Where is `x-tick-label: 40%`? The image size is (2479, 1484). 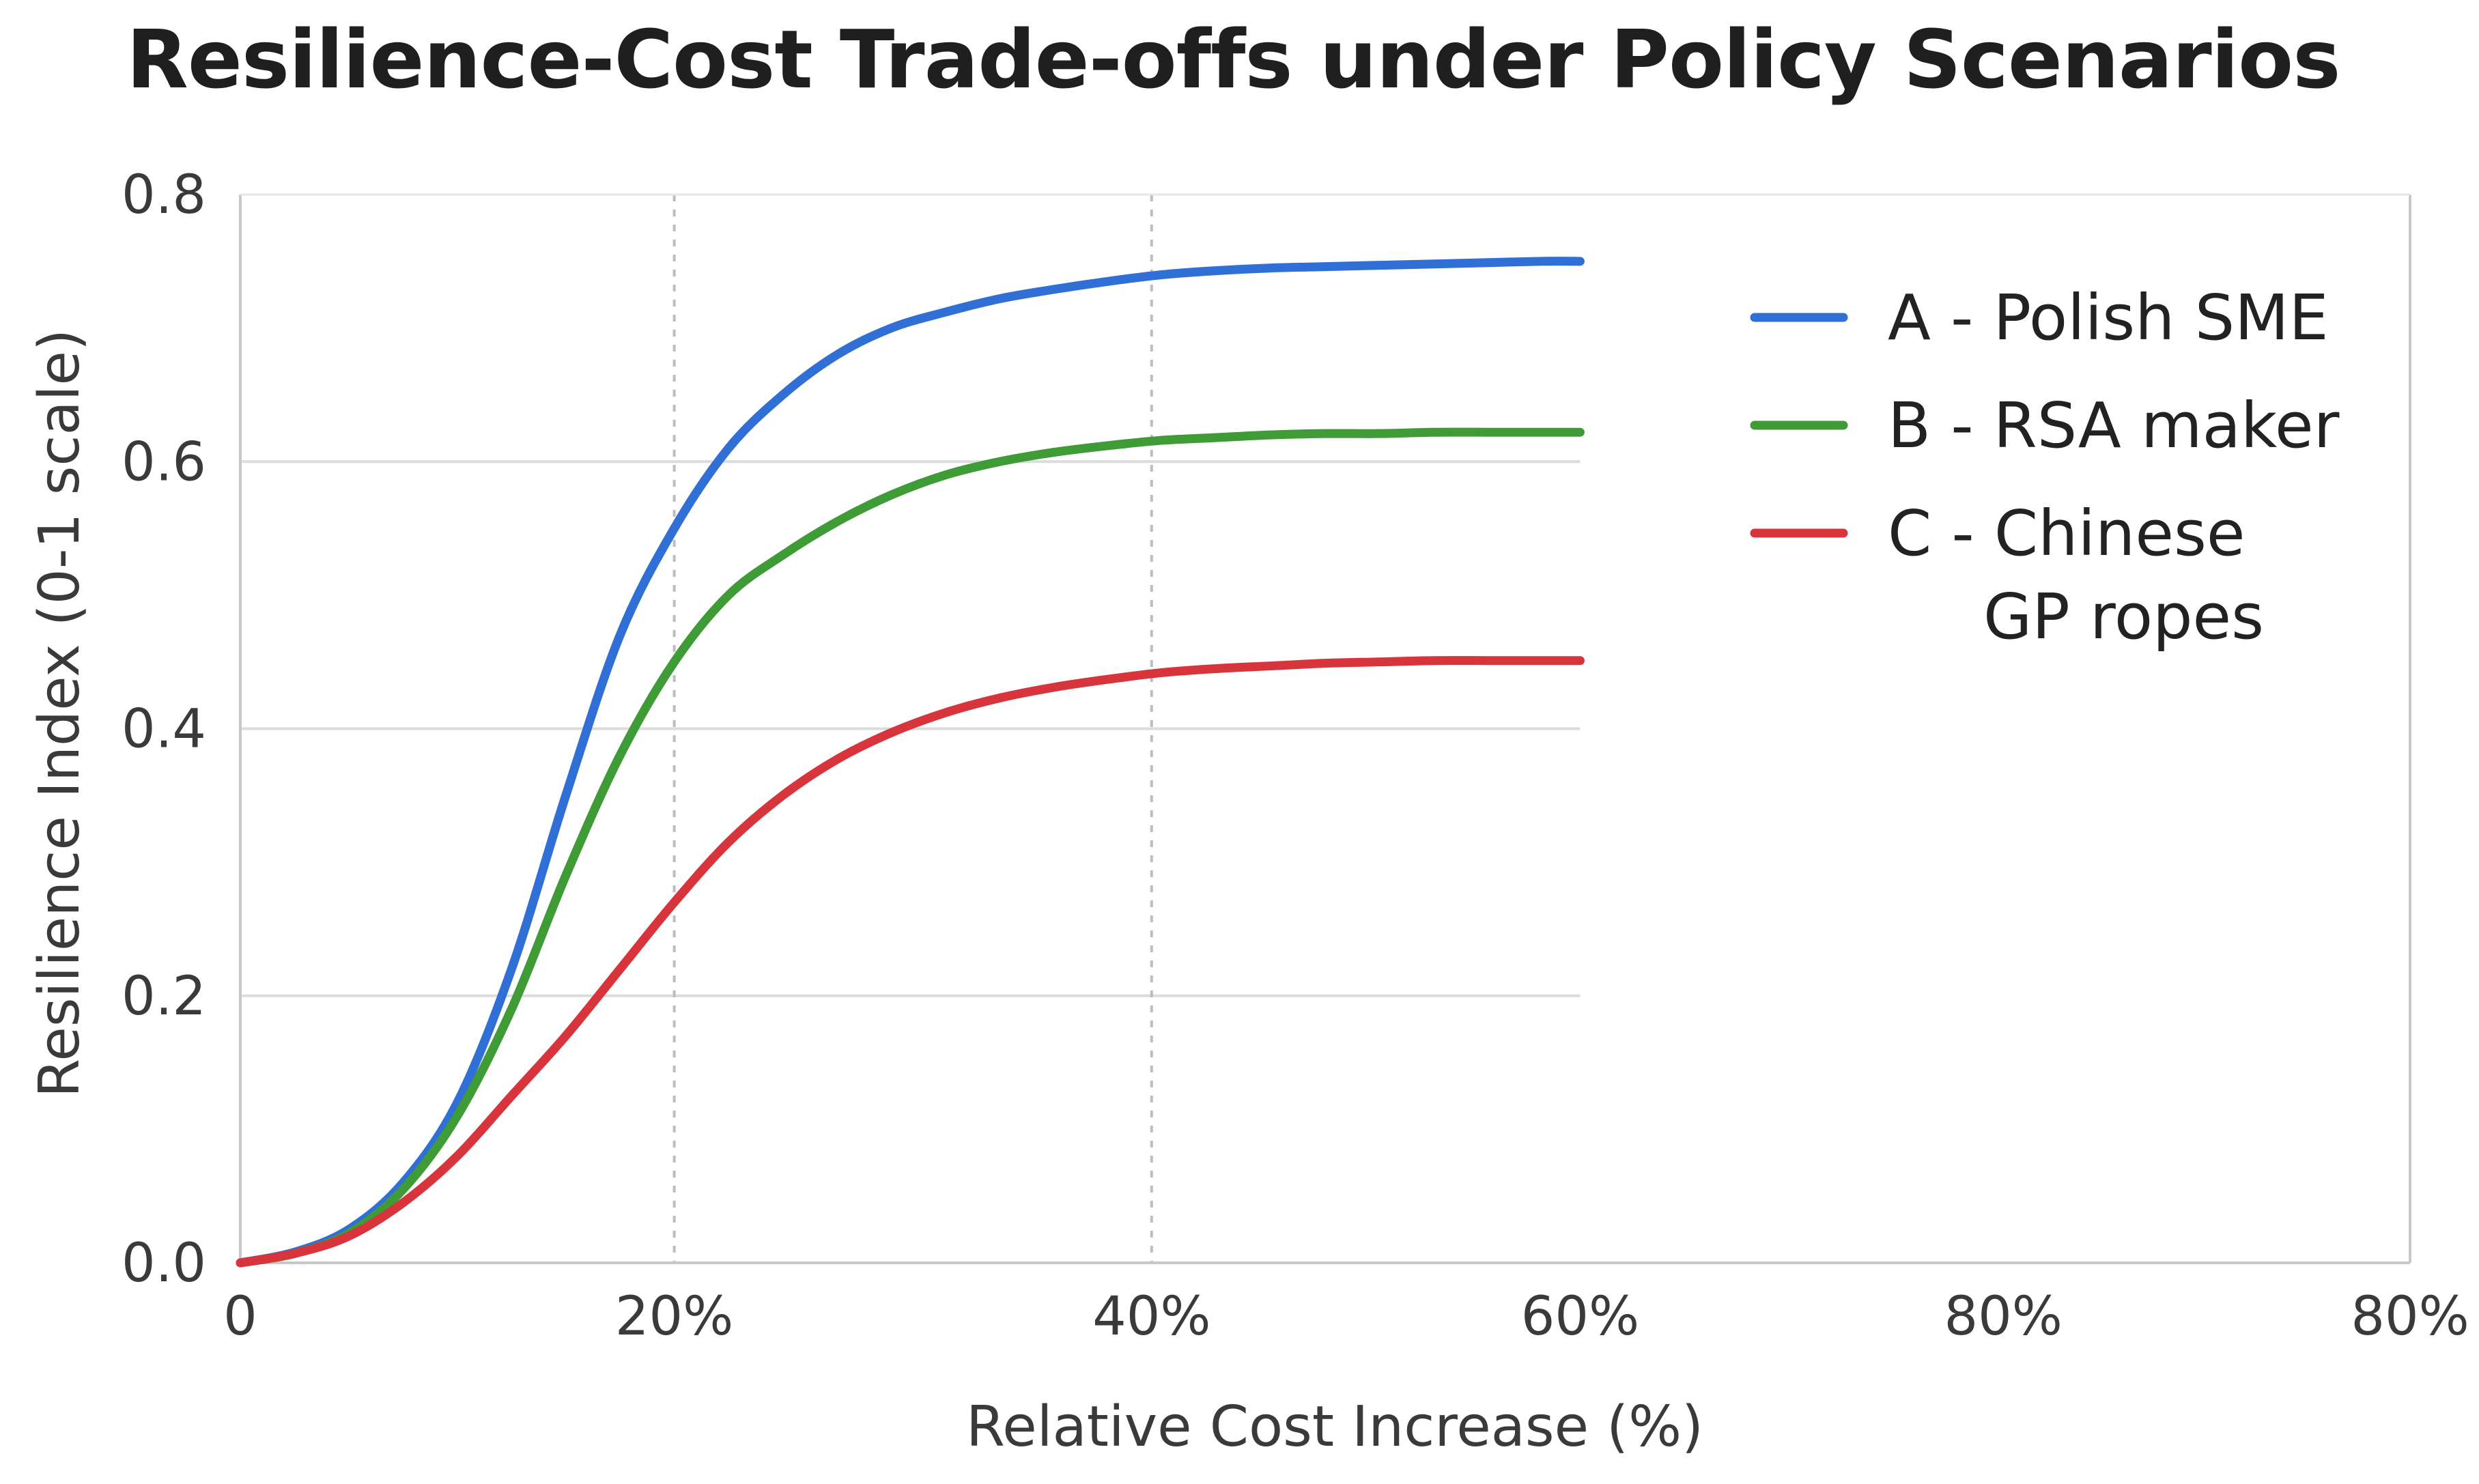 x-tick-label: 40% is located at coordinates (1151, 1316).